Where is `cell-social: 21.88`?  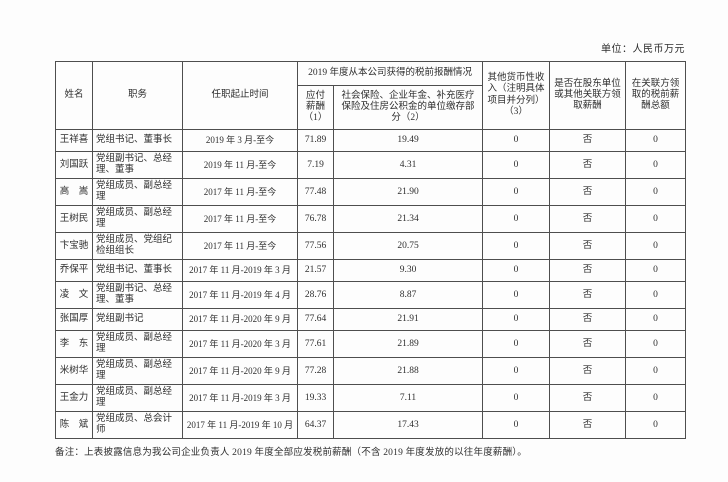
cell-social: 21.88 is located at coordinates (408, 371).